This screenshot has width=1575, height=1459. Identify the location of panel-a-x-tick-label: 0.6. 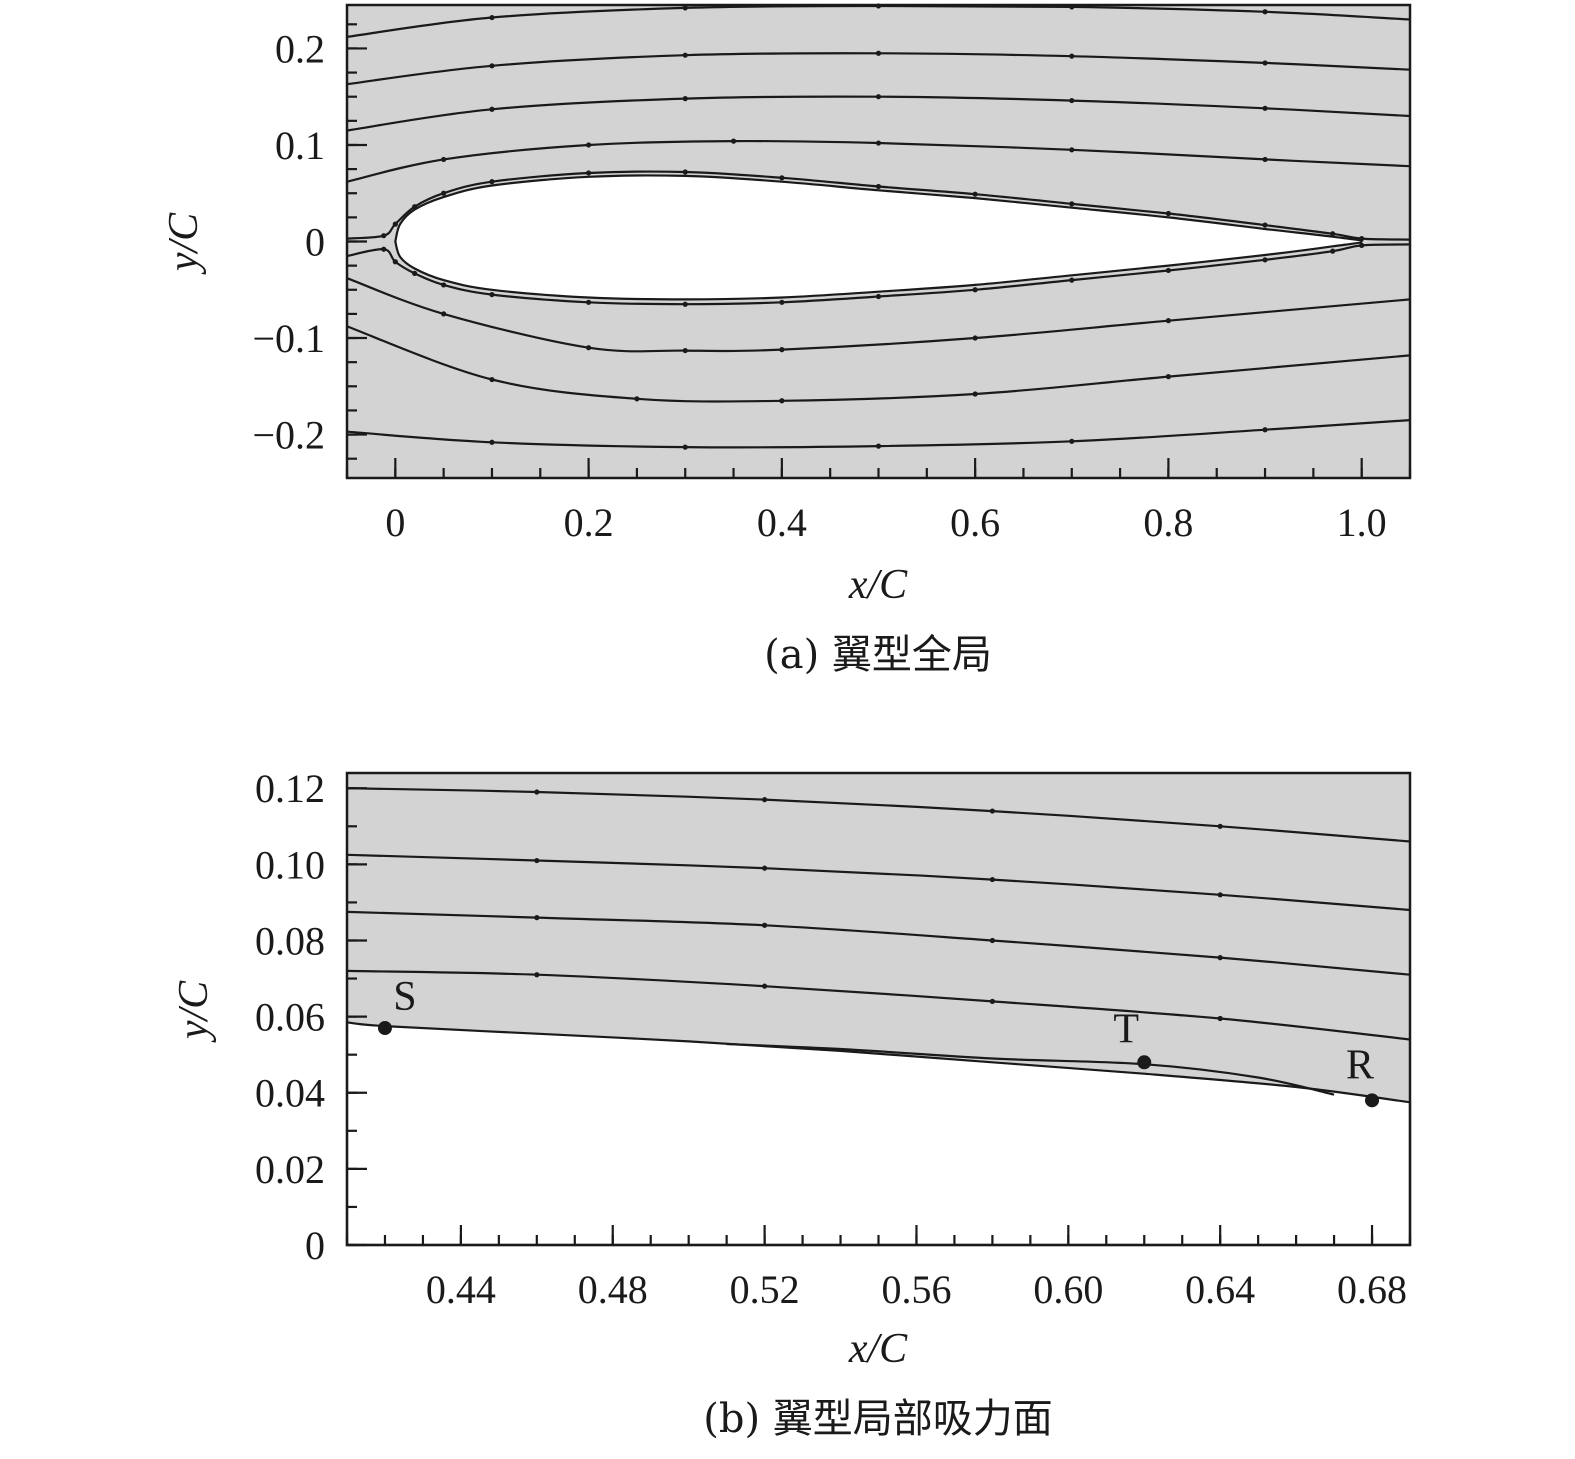
(975, 522).